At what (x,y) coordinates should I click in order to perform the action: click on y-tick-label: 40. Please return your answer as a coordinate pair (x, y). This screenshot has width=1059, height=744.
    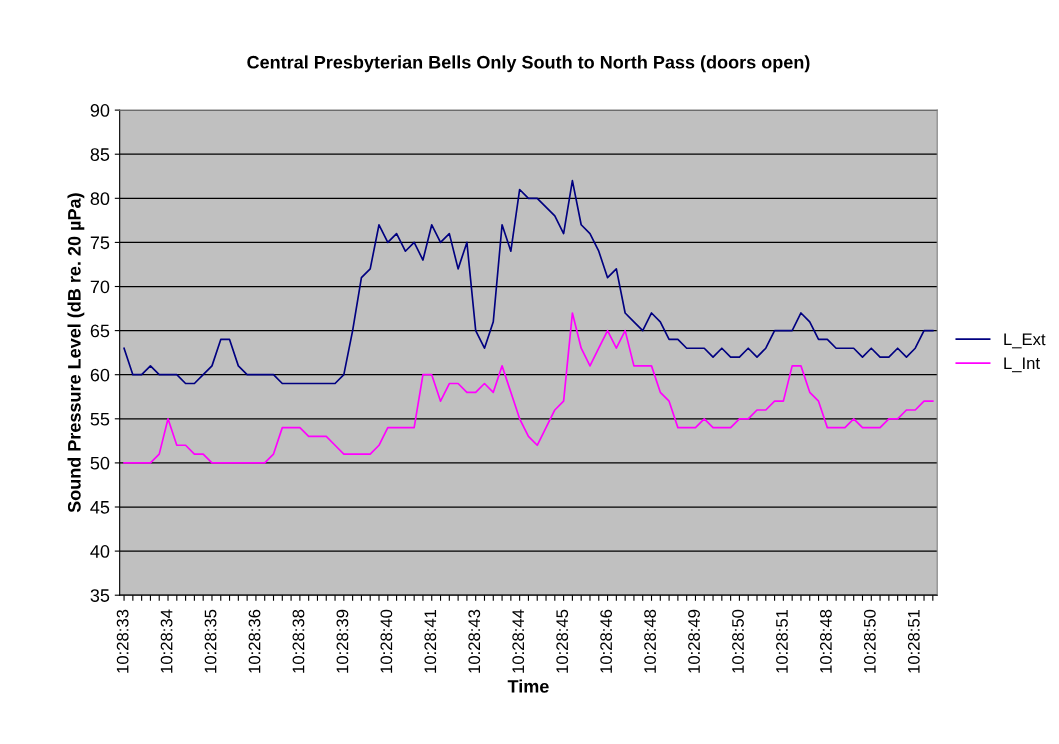
    Looking at the image, I should click on (100, 551).